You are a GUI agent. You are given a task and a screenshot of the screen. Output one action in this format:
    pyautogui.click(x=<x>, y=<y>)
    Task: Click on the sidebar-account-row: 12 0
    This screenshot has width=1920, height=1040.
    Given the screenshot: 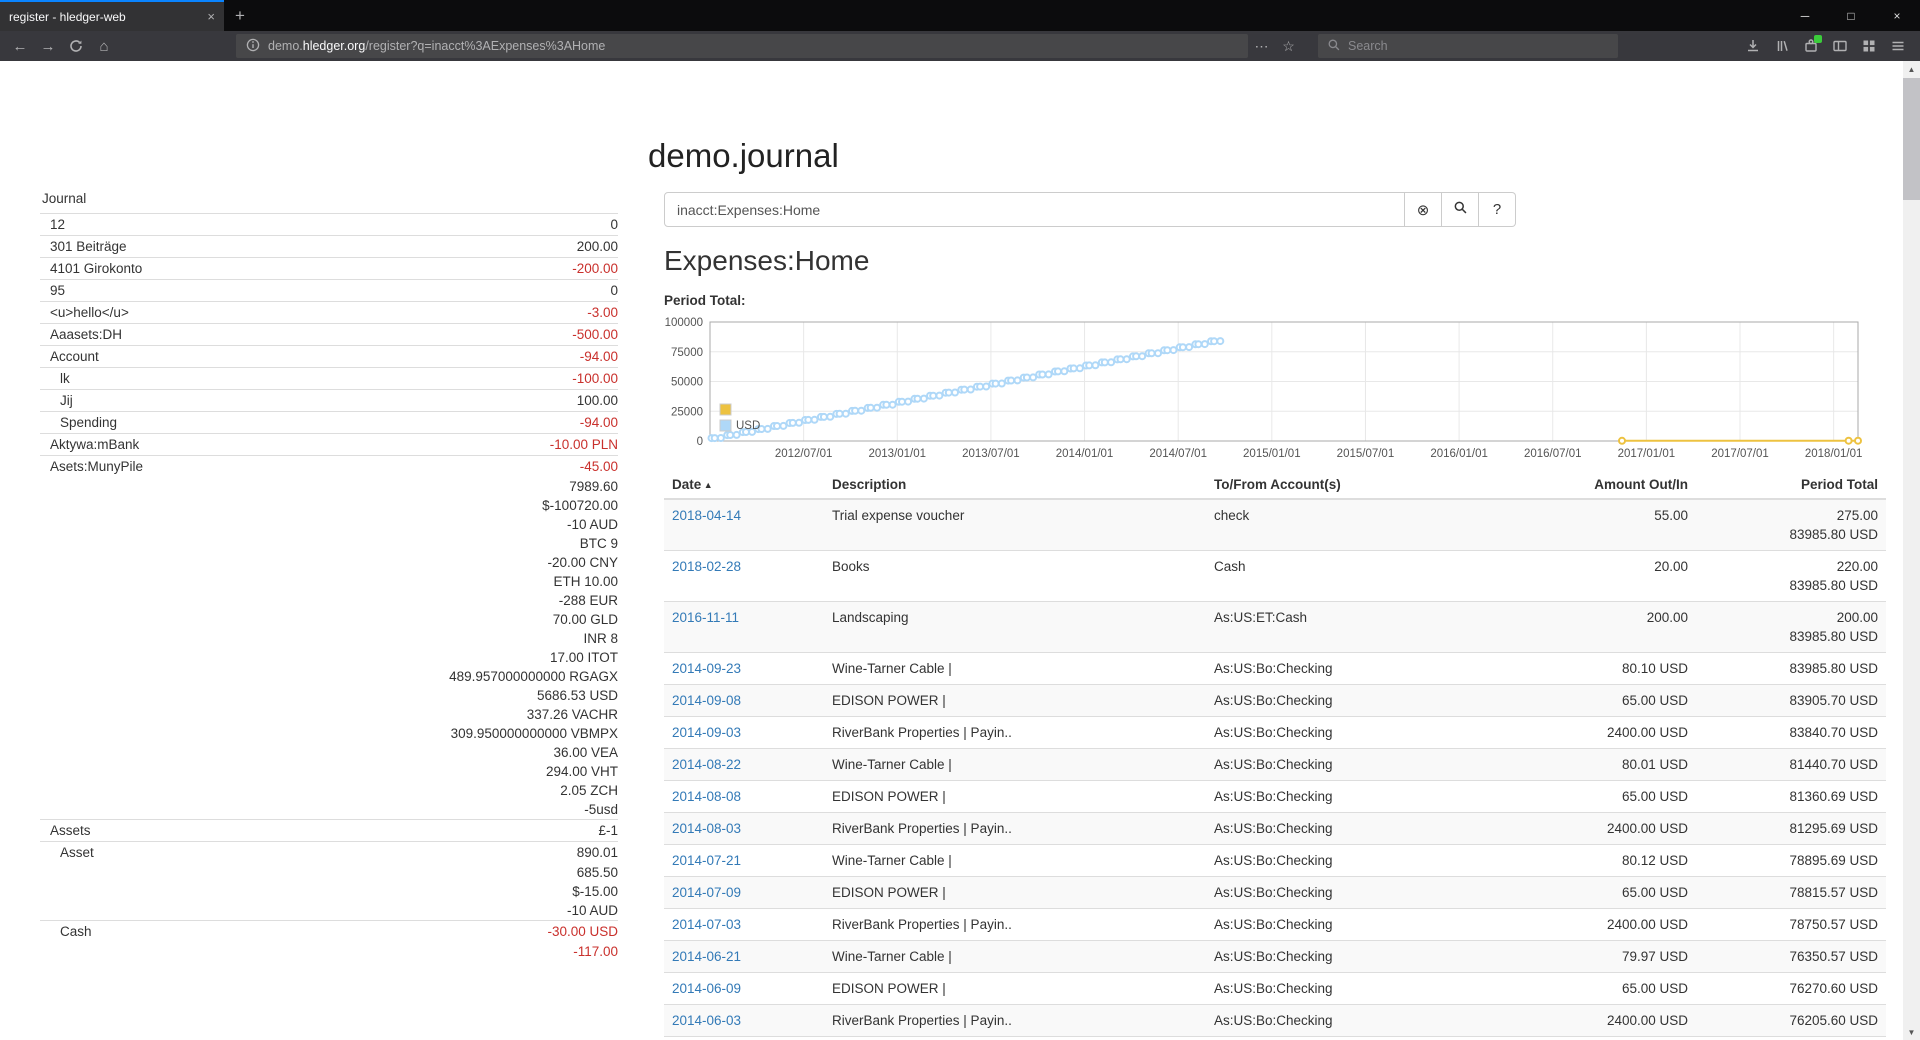 What is the action you would take?
    pyautogui.click(x=329, y=224)
    